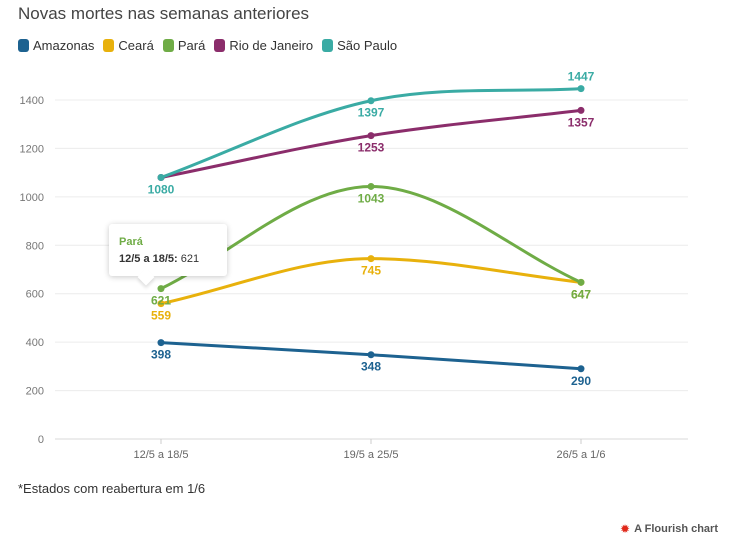 The image size is (749, 541). What do you see at coordinates (371, 113) in the screenshot?
I see `data-label-s-o-paulo: 1397` at bounding box center [371, 113].